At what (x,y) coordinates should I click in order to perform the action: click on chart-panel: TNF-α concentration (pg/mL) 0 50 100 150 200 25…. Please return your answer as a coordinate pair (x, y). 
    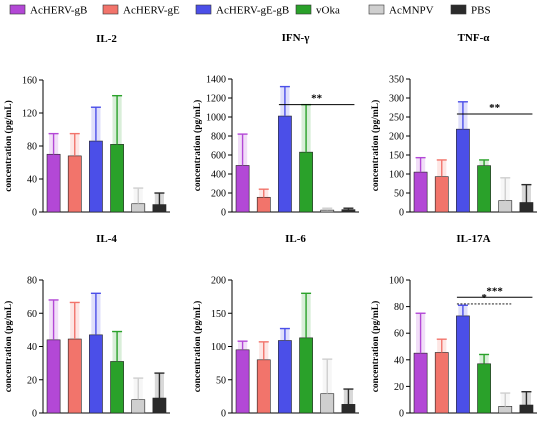
    Looking at the image, I should click on (453, 125).